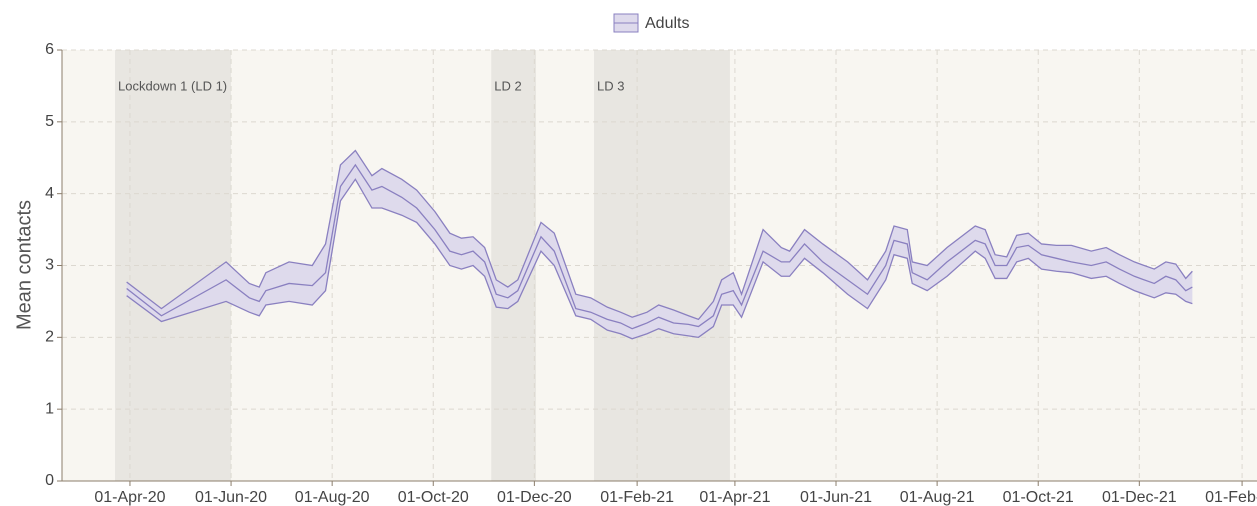  I want to click on x-tick-label: 01-Aug-20, so click(332, 497).